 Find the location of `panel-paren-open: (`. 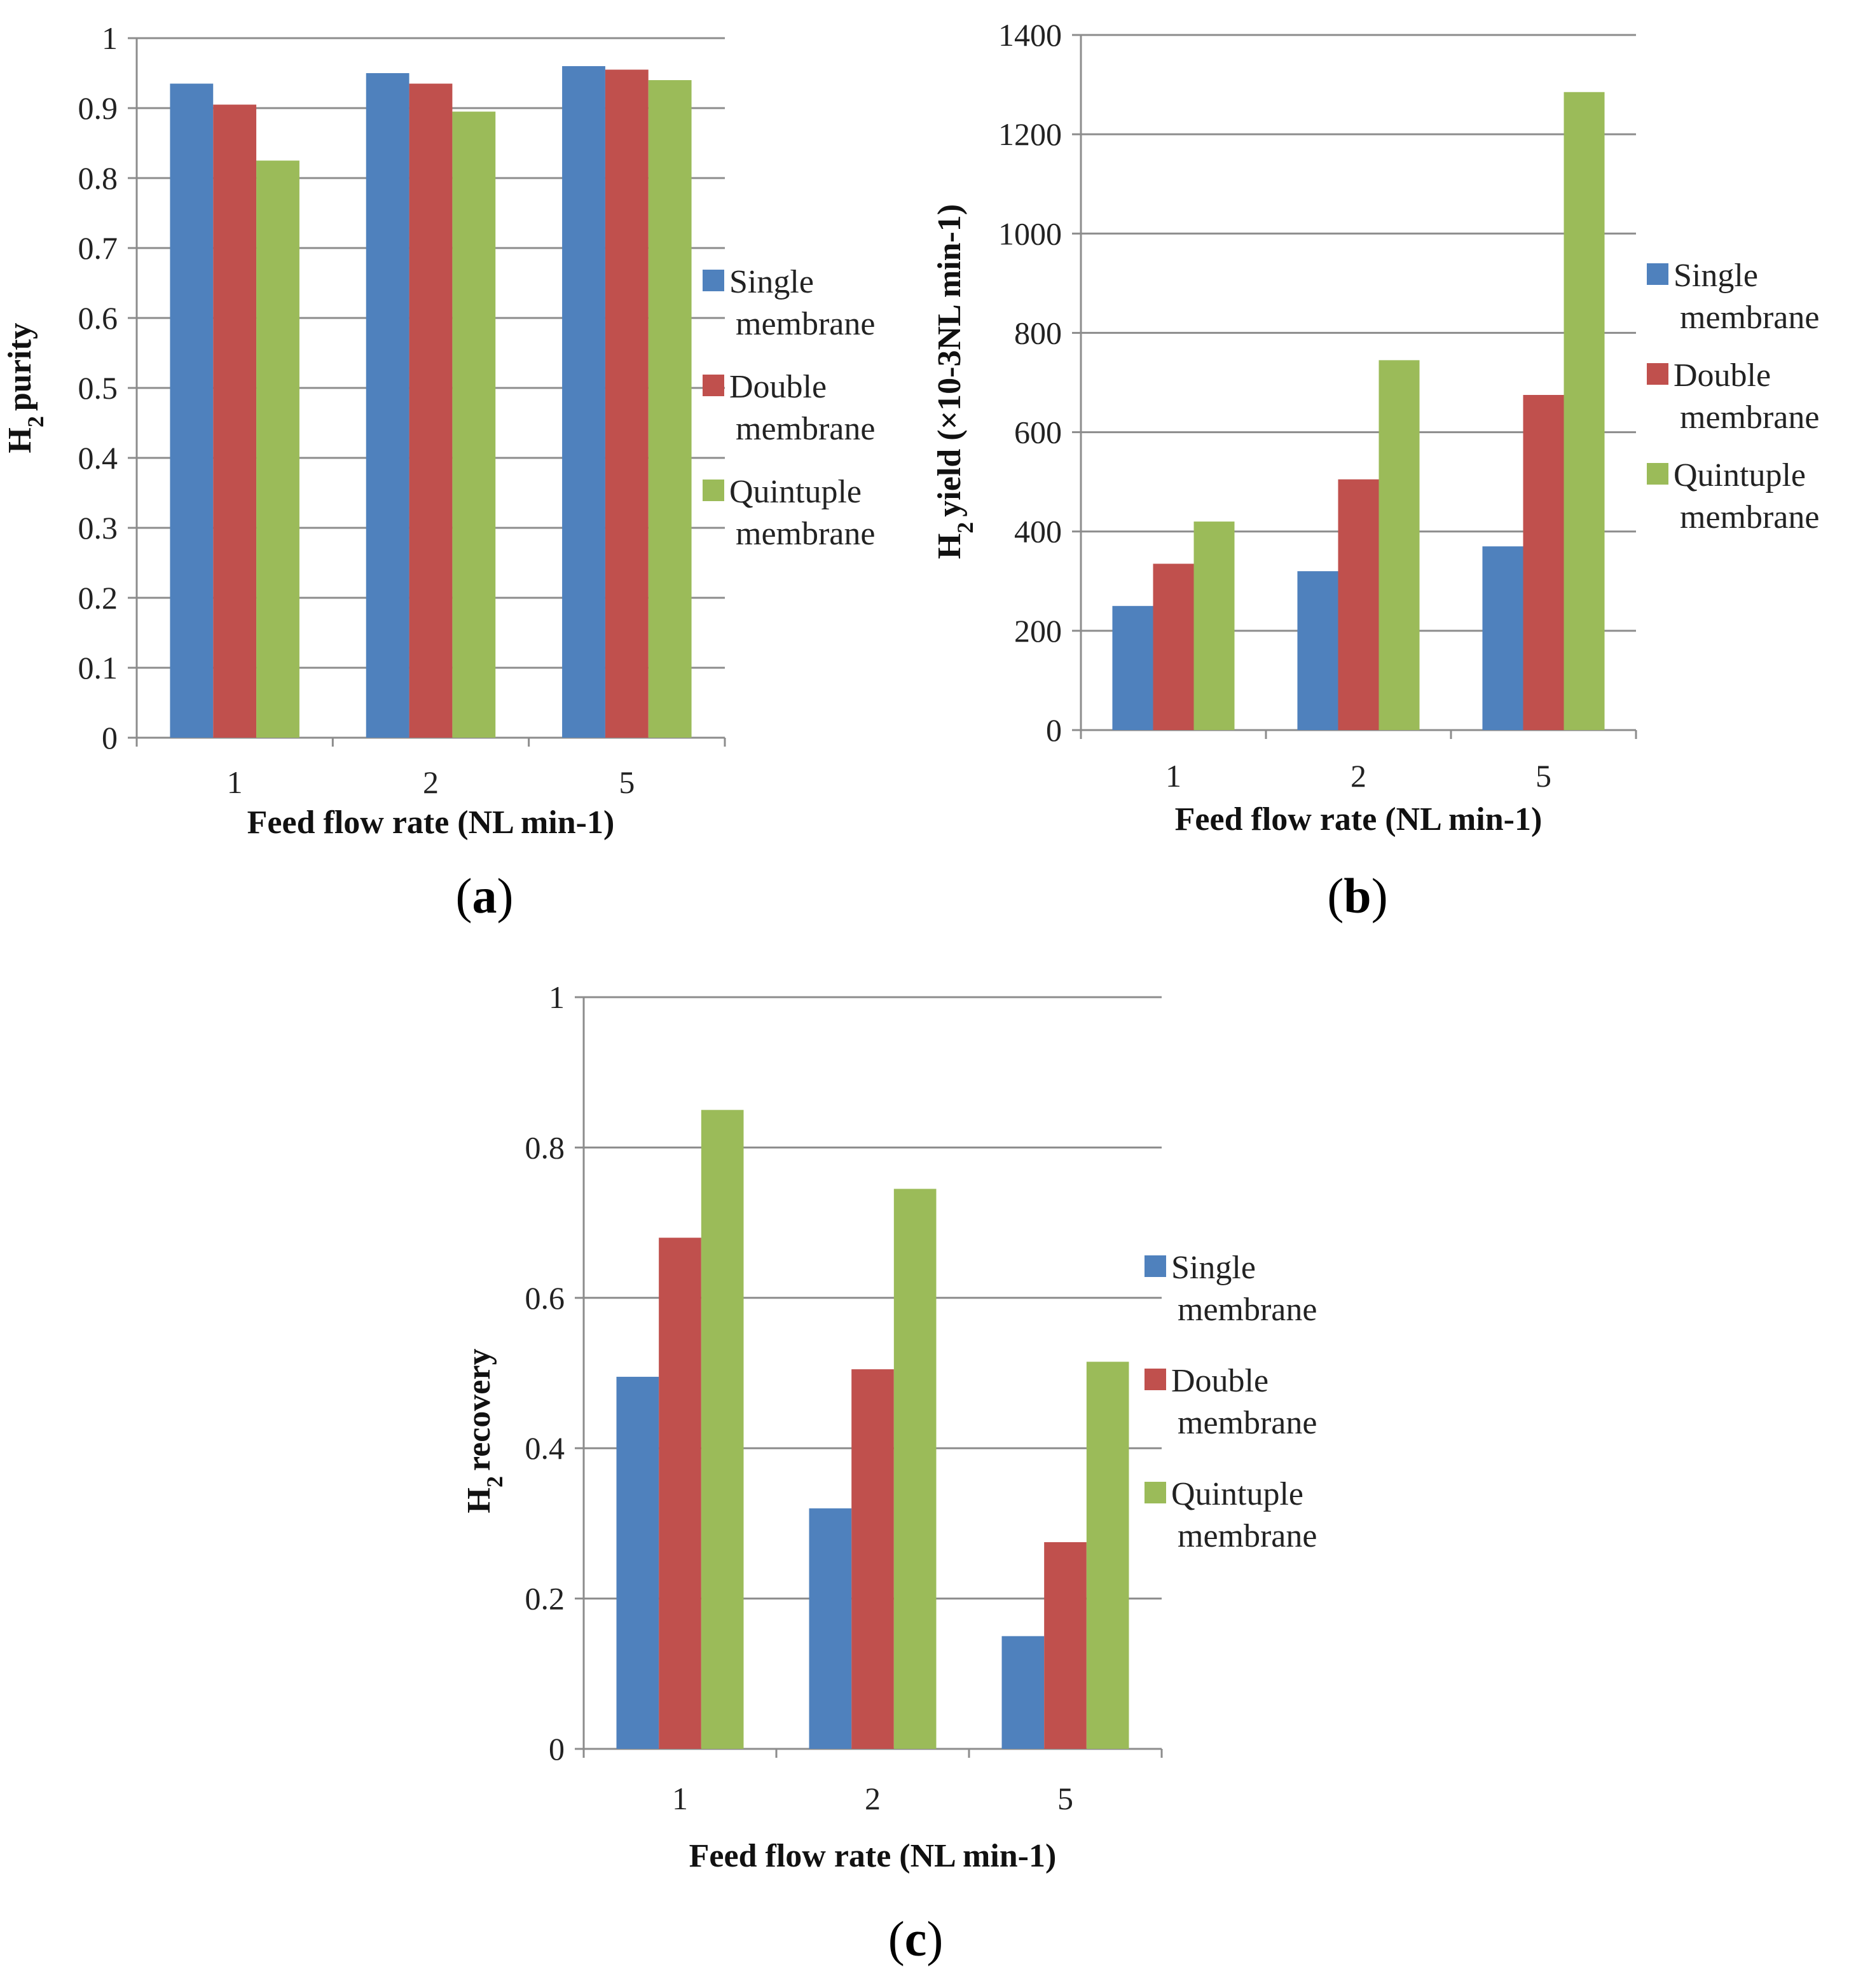

panel-paren-open: ( is located at coordinates (1336, 895).